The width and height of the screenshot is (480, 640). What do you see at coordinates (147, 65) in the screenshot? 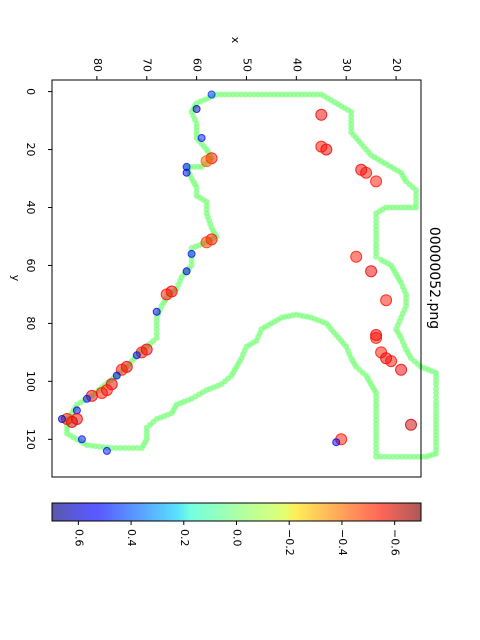
I see `x-tick-label: 70` at bounding box center [147, 65].